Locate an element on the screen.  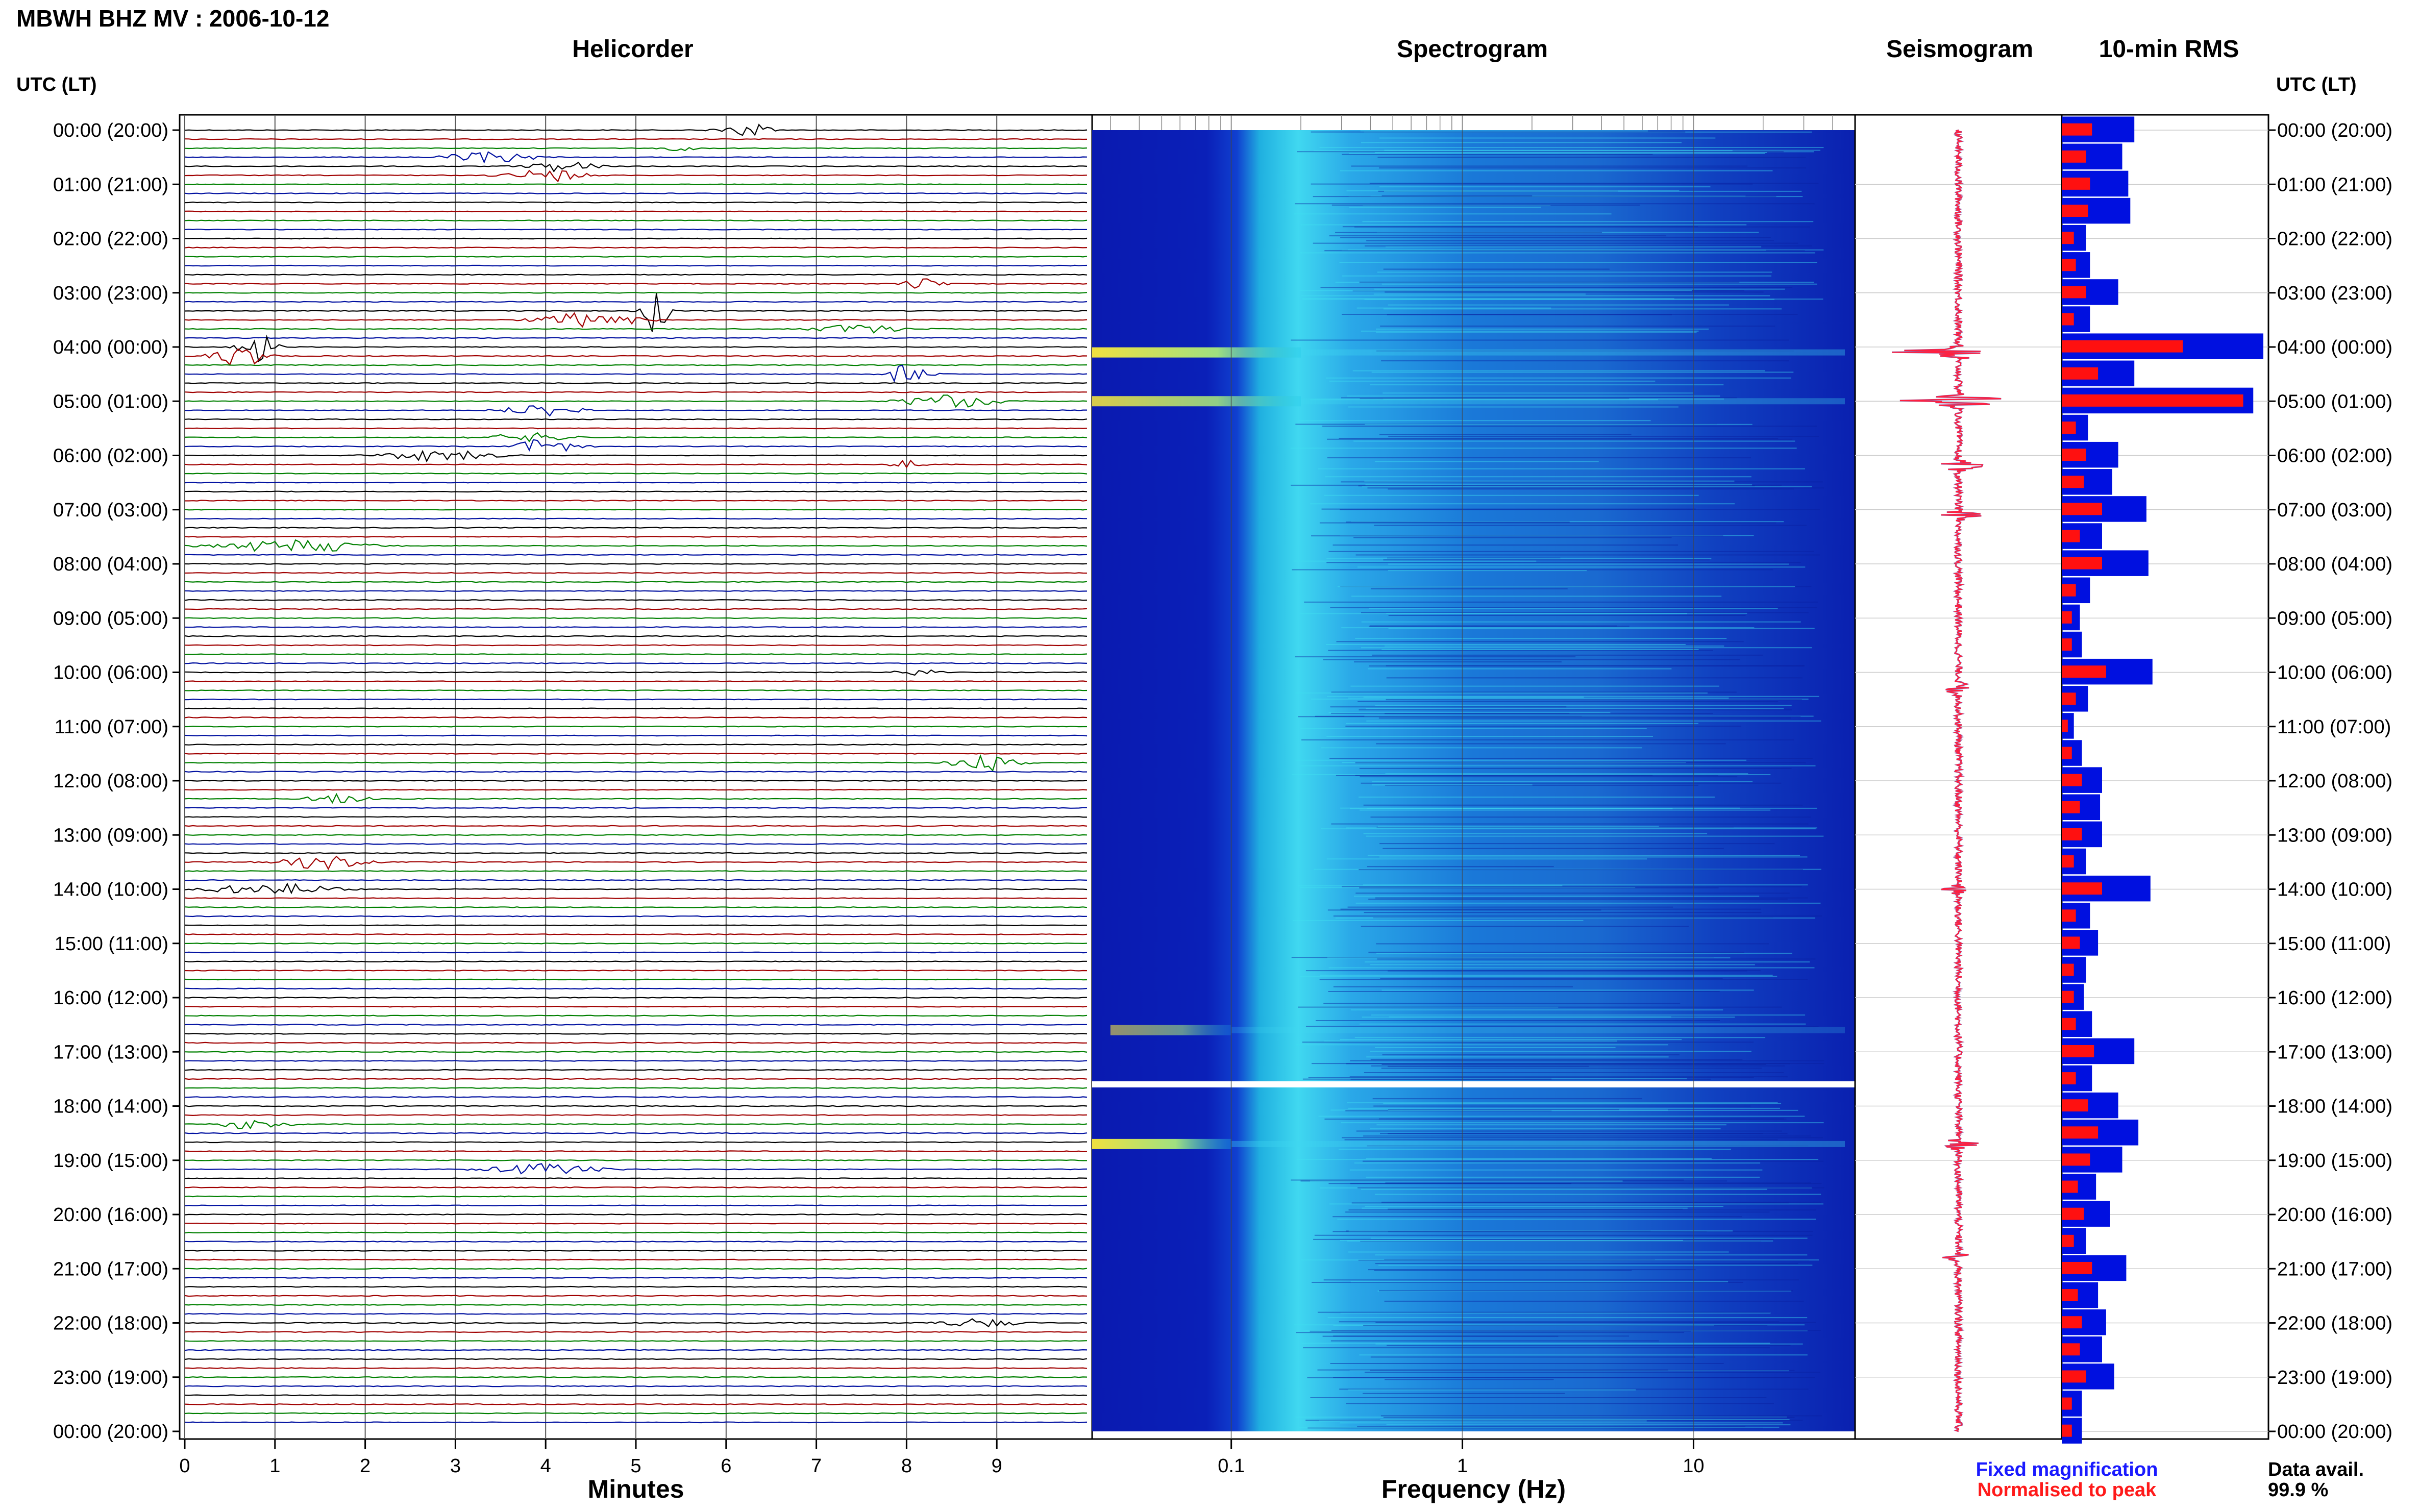
left-time-tick-label: 11:00 (07:00) is located at coordinates (111, 727).